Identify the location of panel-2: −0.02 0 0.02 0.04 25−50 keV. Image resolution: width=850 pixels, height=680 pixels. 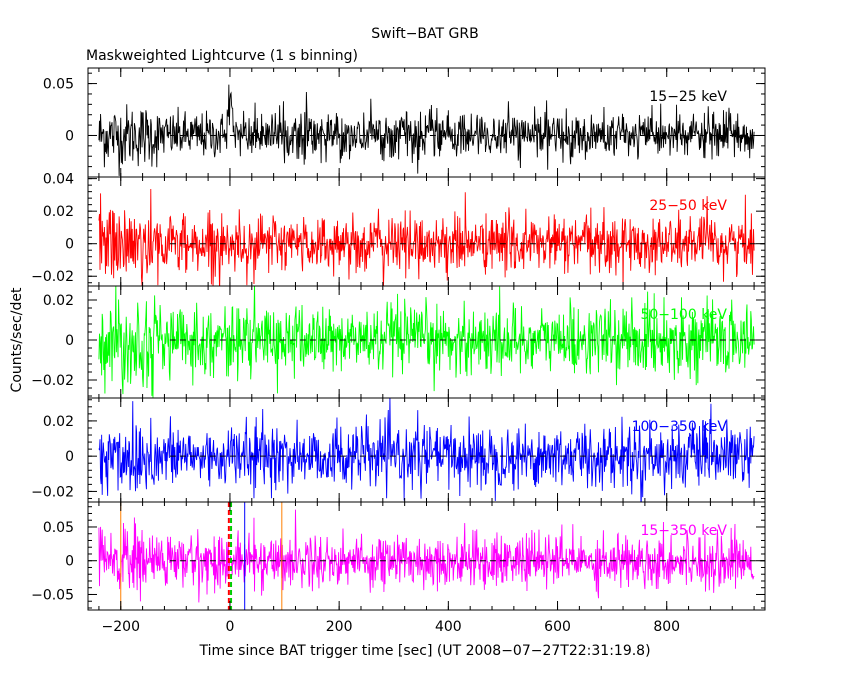
(398, 229).